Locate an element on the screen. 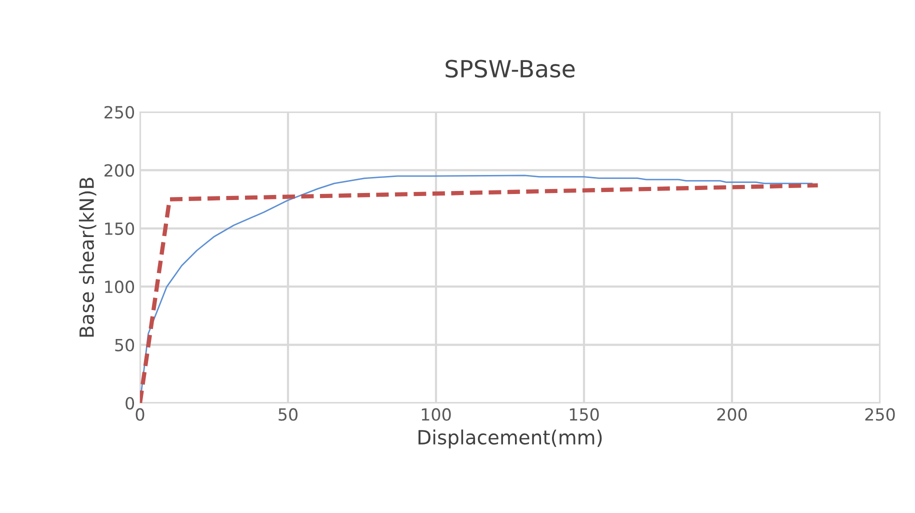 The height and width of the screenshot is (513, 915). x-tick-label: 200 is located at coordinates (732, 414).